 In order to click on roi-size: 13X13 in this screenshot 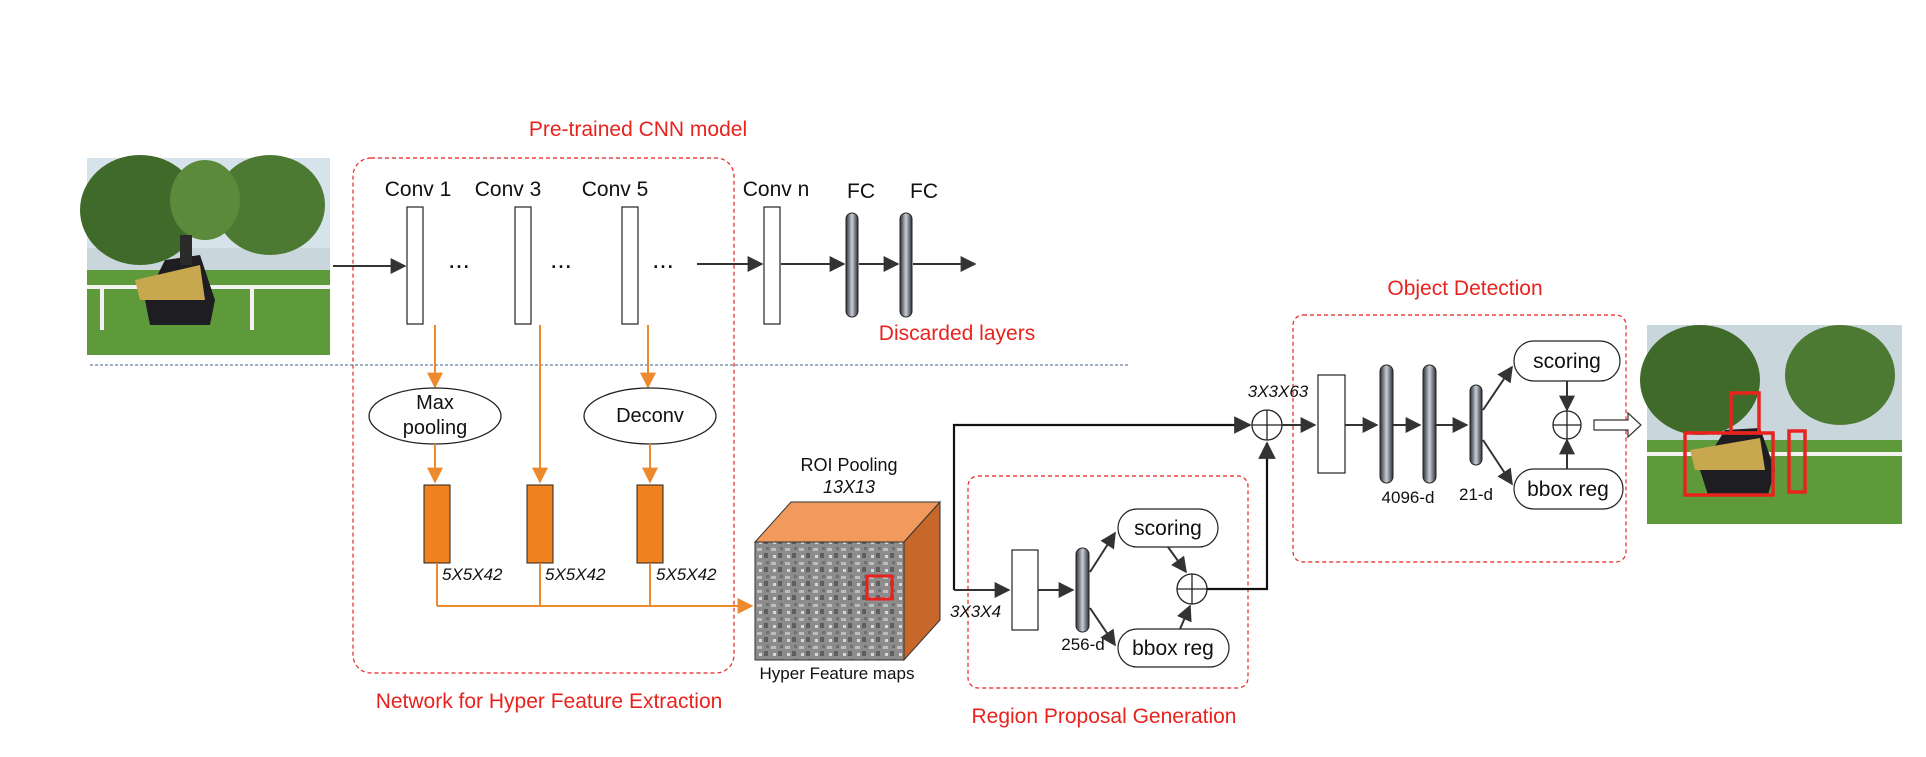, I will do `click(849, 487)`.